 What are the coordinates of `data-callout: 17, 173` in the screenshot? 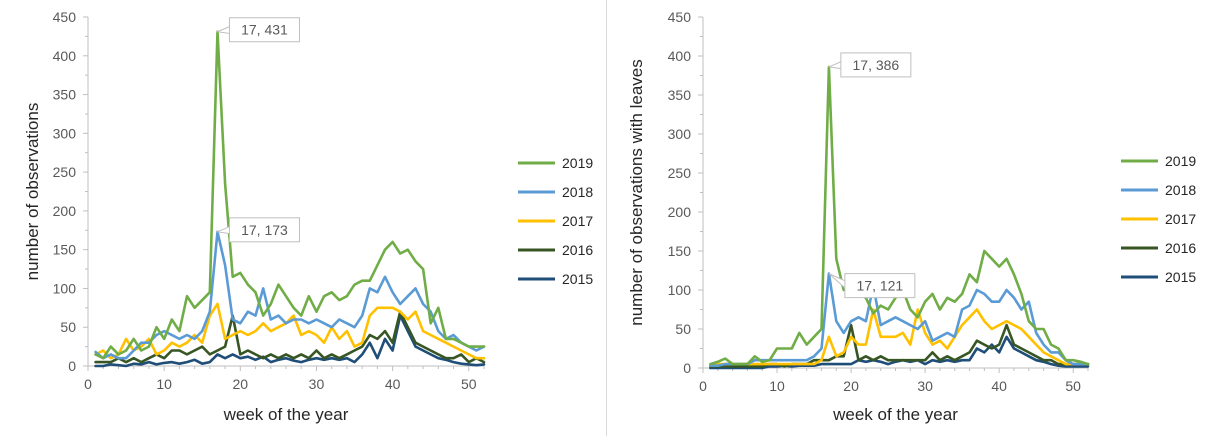 It's located at (257, 230).